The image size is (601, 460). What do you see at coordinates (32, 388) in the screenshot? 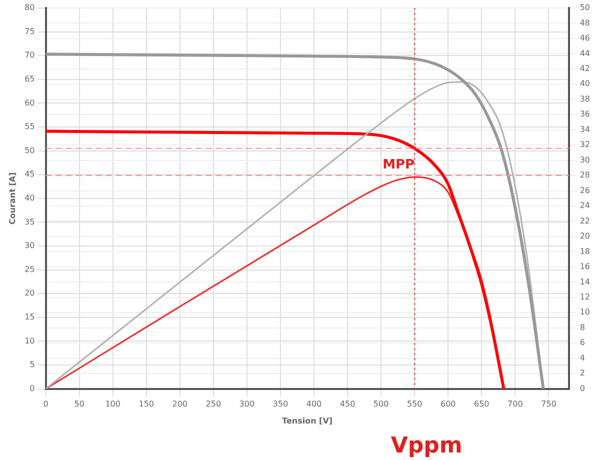
I see `y-tick-label: 0` at bounding box center [32, 388].